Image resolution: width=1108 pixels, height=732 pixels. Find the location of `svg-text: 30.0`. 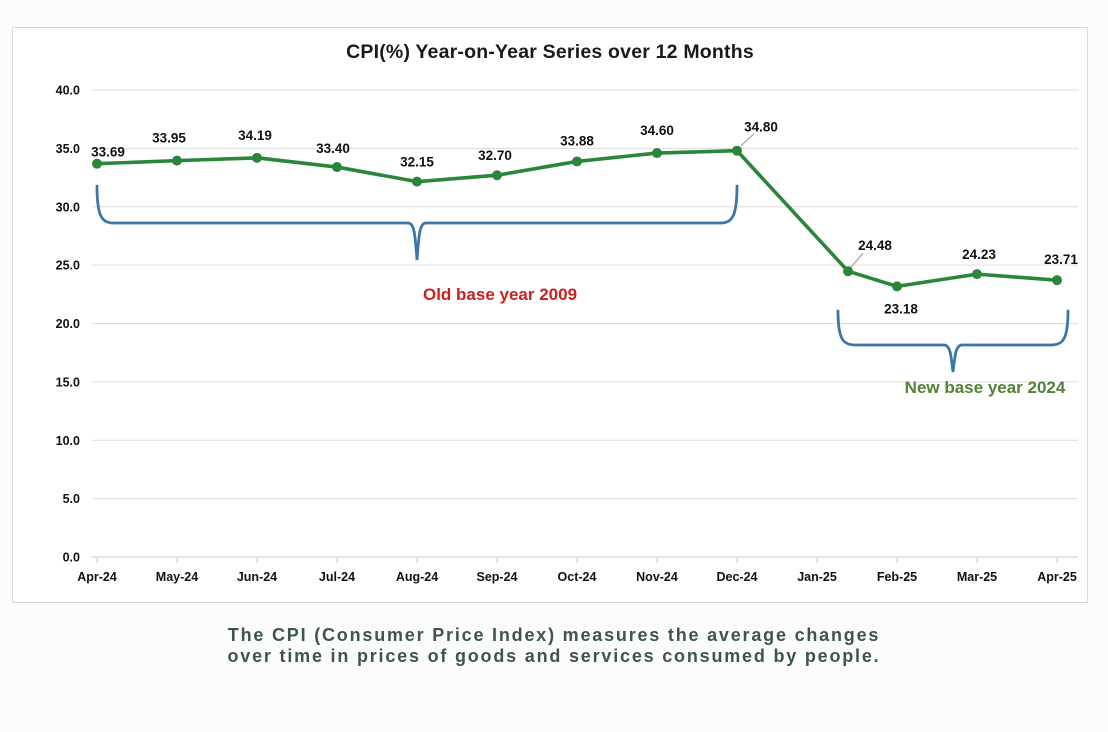

svg-text: 30.0 is located at coordinates (68, 207).